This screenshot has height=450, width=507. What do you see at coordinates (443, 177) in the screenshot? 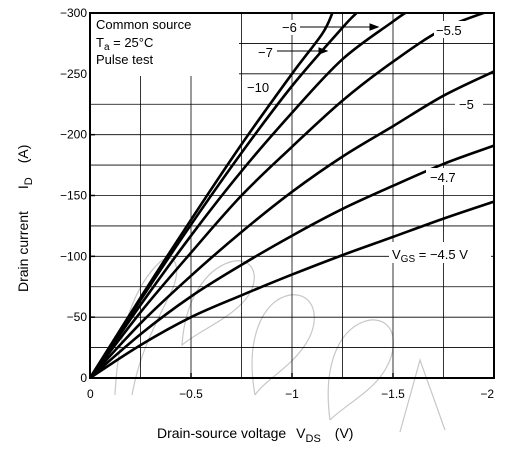
I see `label-vgs-minus4-7: −4.7` at bounding box center [443, 177].